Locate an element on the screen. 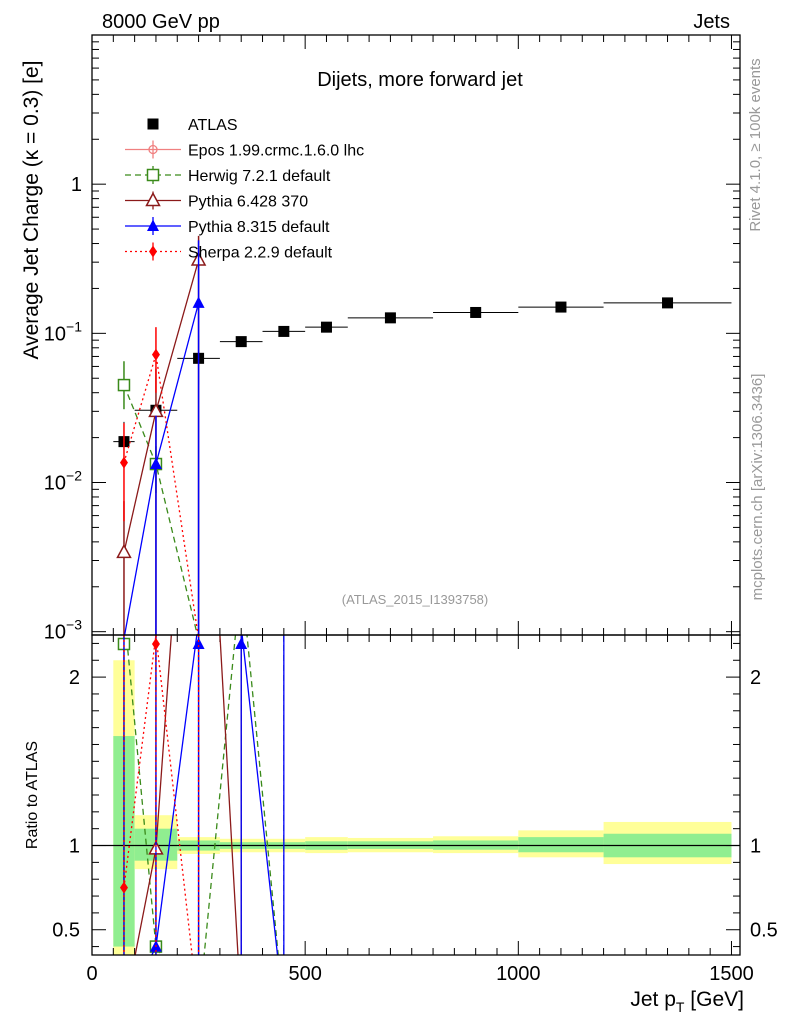 The width and height of the screenshot is (786, 1024). legend-marker-atlas is located at coordinates (153, 124).